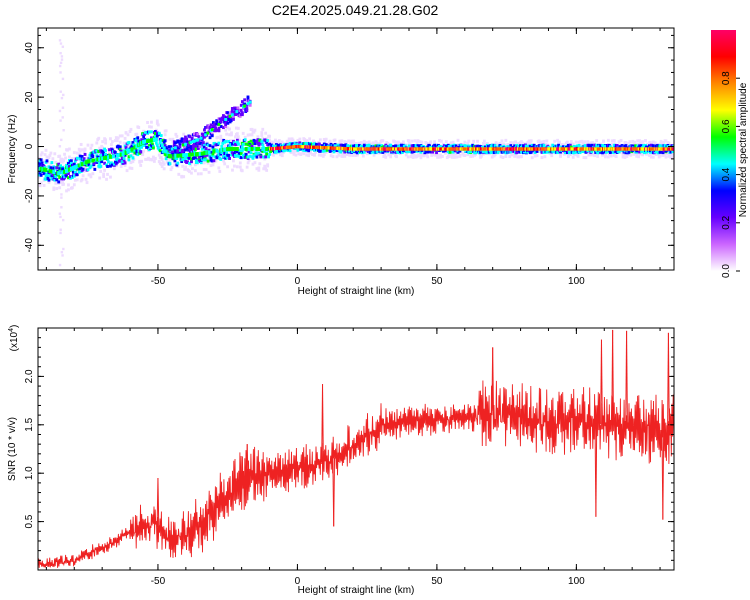 This screenshot has width=750, height=600. I want to click on y-tick-label: -20, so click(29, 195).